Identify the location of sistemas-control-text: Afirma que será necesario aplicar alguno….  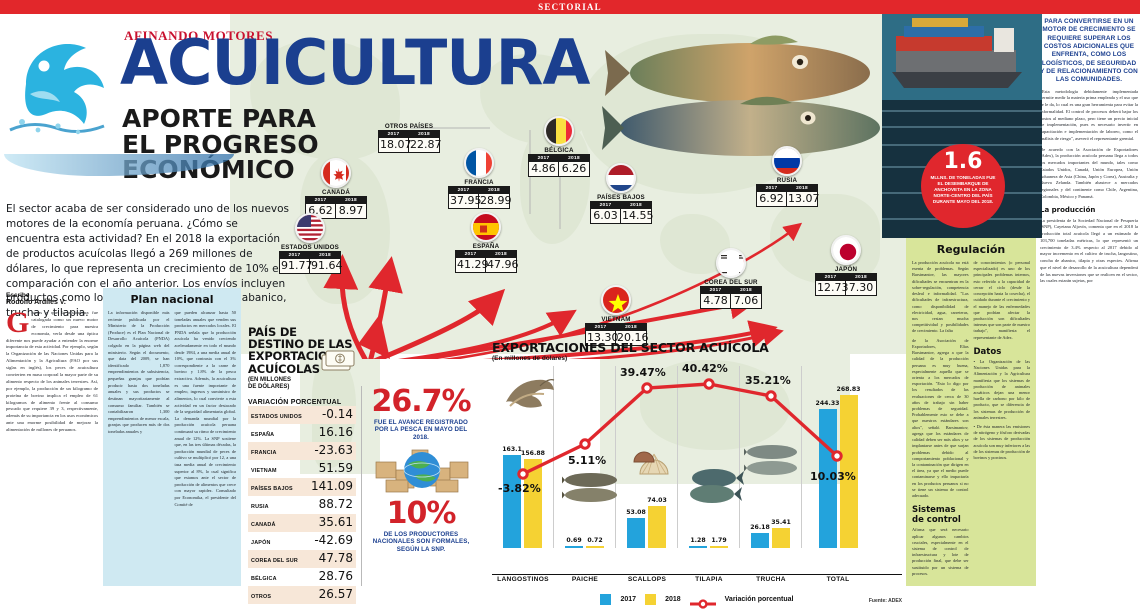
(940, 552).